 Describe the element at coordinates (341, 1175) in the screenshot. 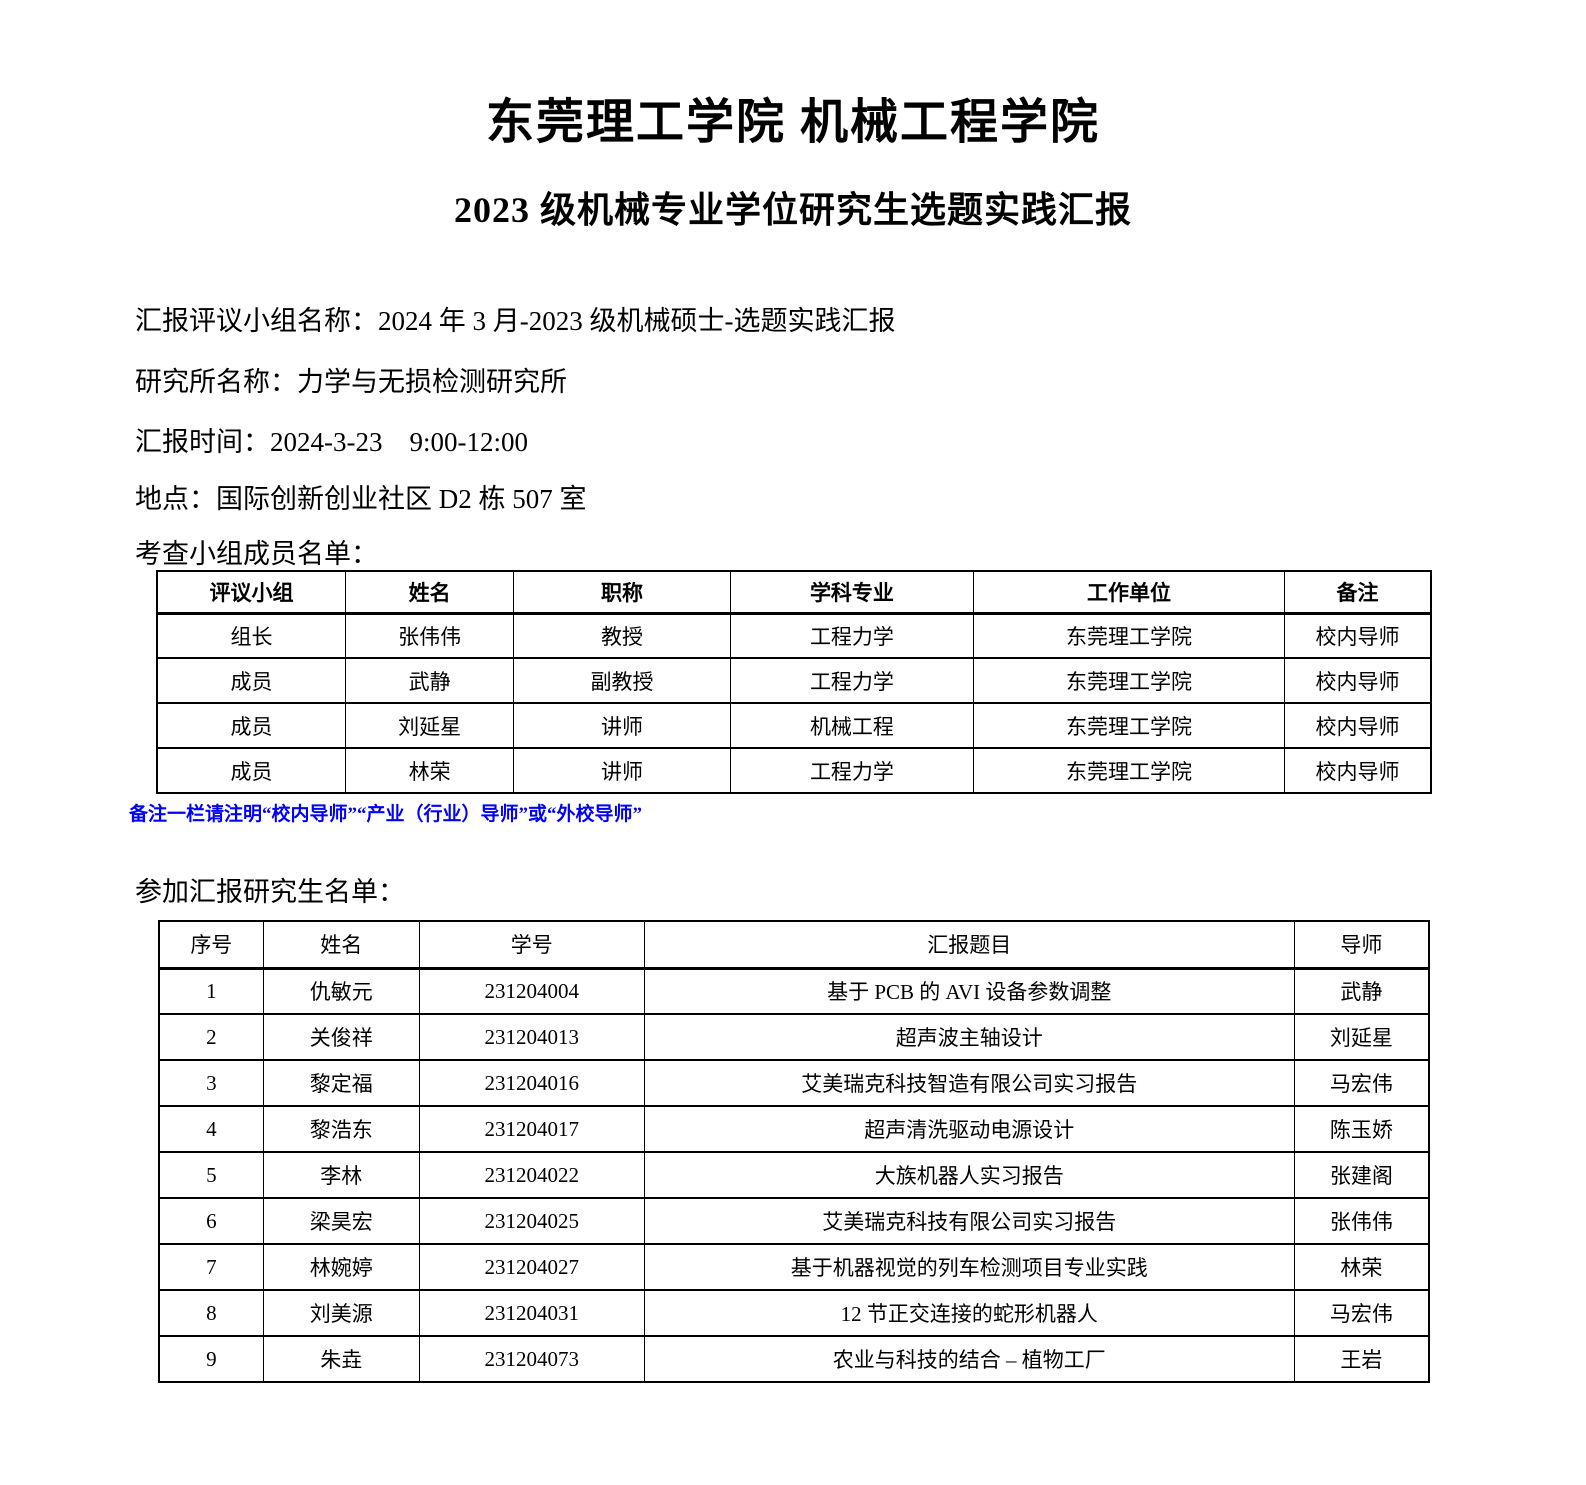

I see `student-cell: 李林` at that location.